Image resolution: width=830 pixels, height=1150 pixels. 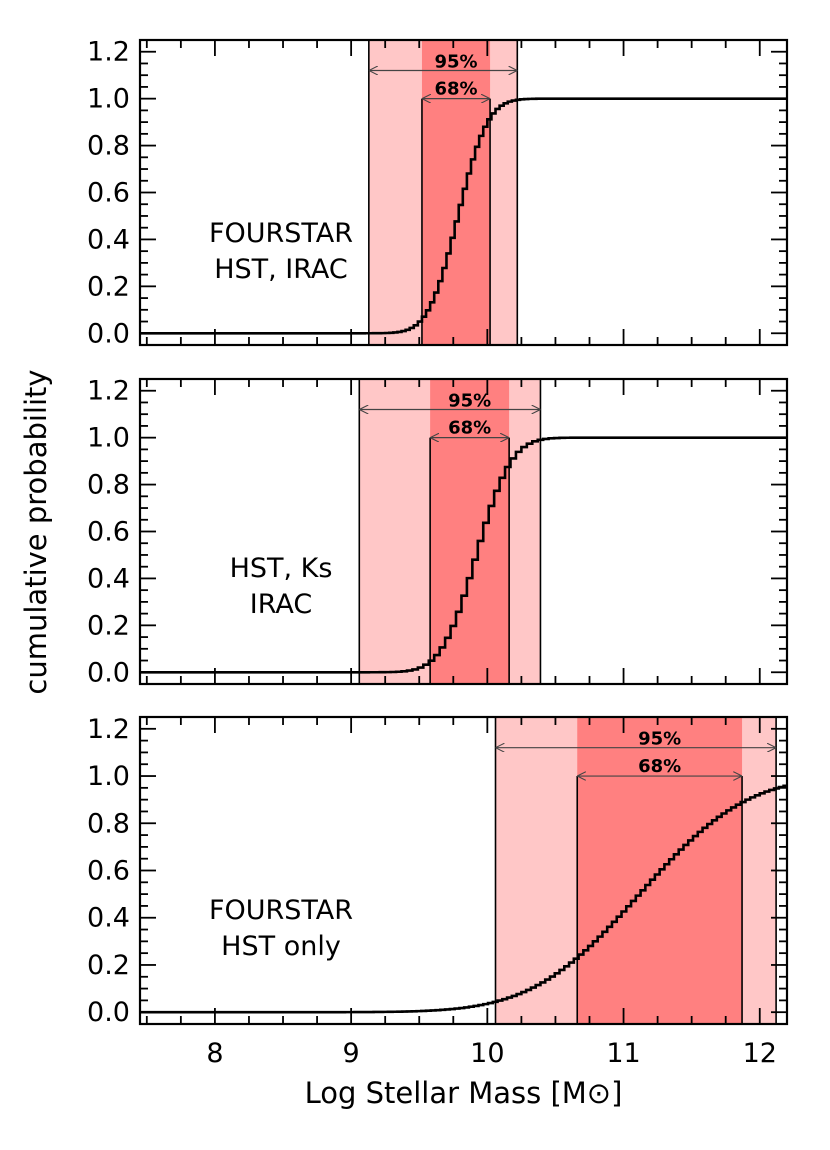 I want to click on panel-label-line-1: HST, Ks, so click(x=281, y=568).